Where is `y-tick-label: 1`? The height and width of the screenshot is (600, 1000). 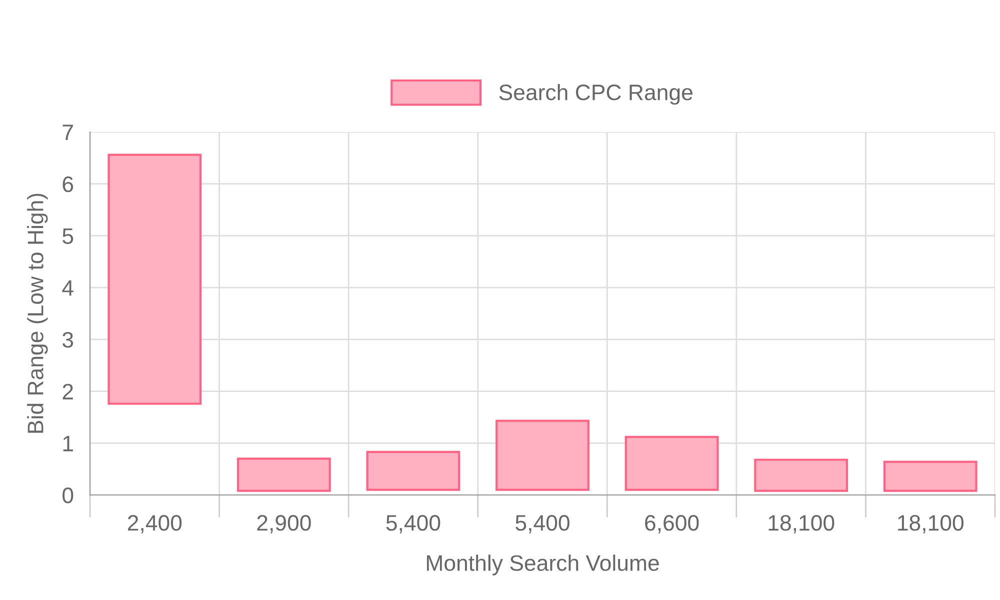
y-tick-label: 1 is located at coordinates (68, 444).